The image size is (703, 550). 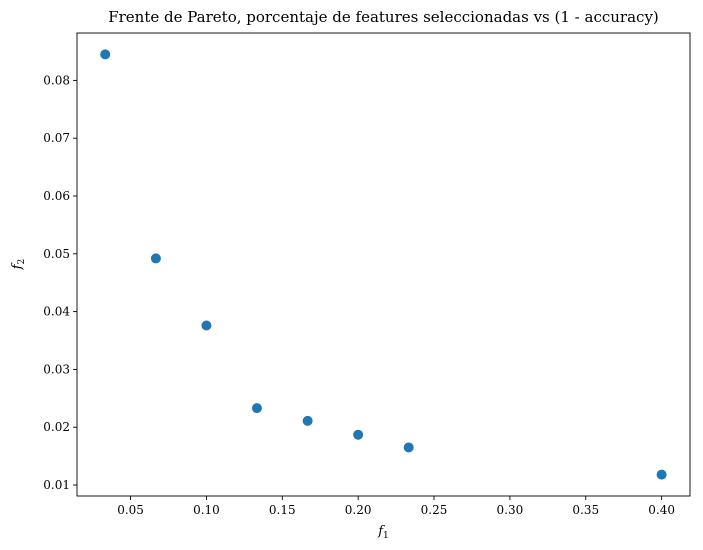 I want to click on y-tick-label: 0.03, so click(x=56, y=369).